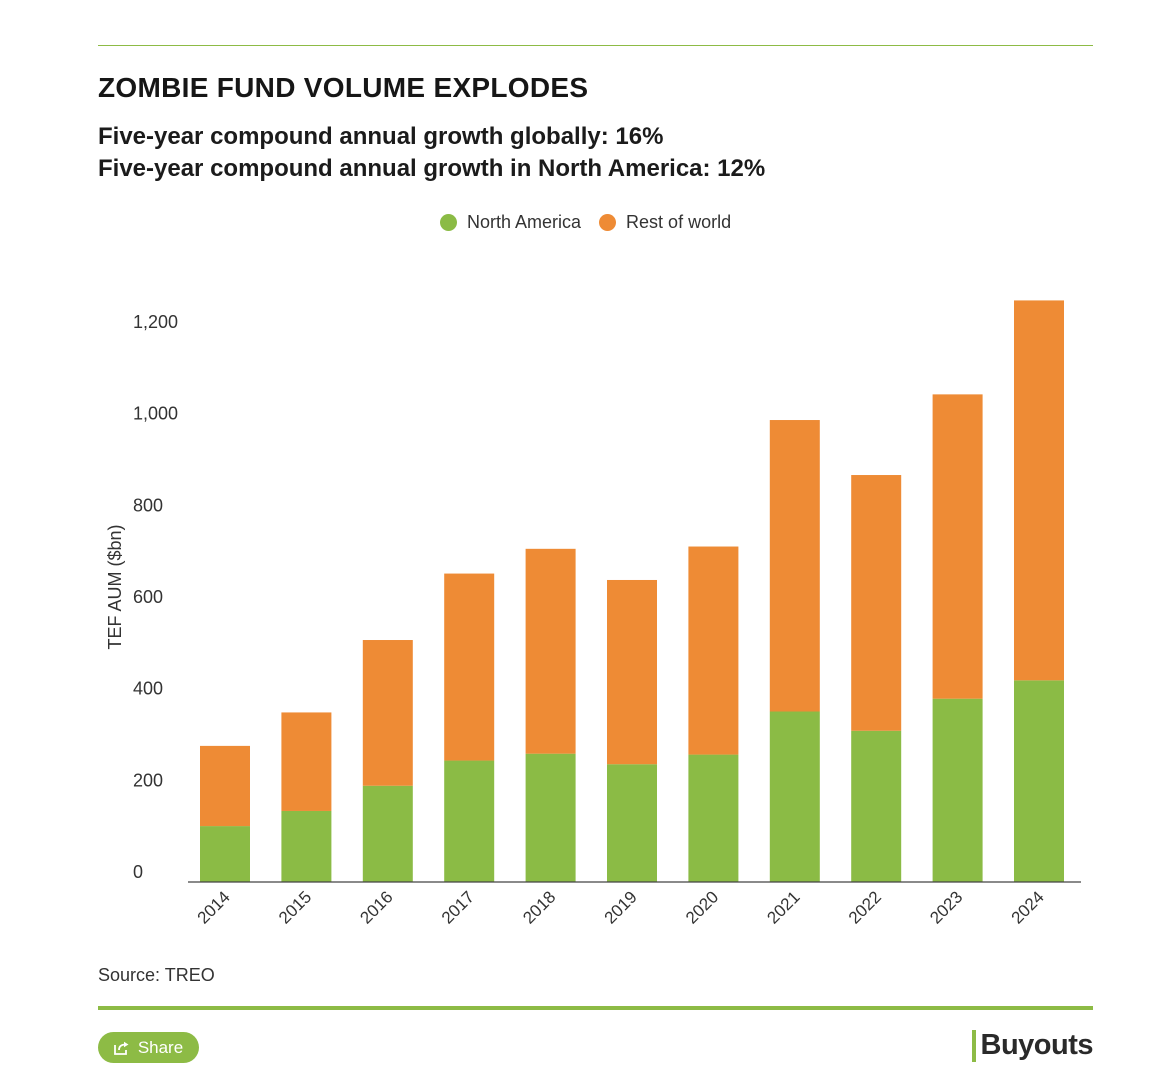  I want to click on share-label: Share, so click(160, 1047).